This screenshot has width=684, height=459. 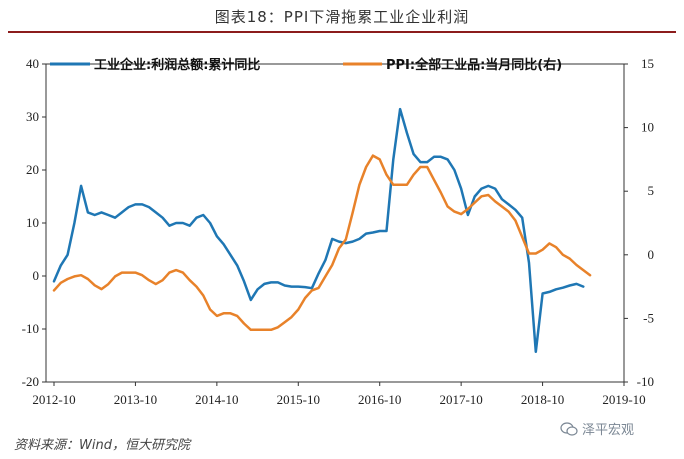 What do you see at coordinates (177, 65) in the screenshot?
I see `legend-label-profit: 工业企业:利润总额:累计同比` at bounding box center [177, 65].